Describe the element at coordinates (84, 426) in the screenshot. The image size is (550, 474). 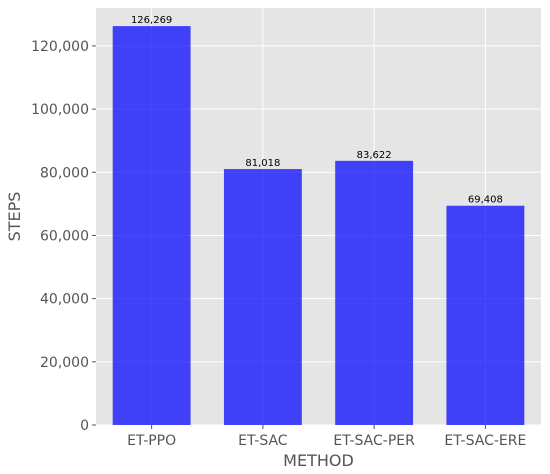
I see `y-tick-label: 0` at that location.